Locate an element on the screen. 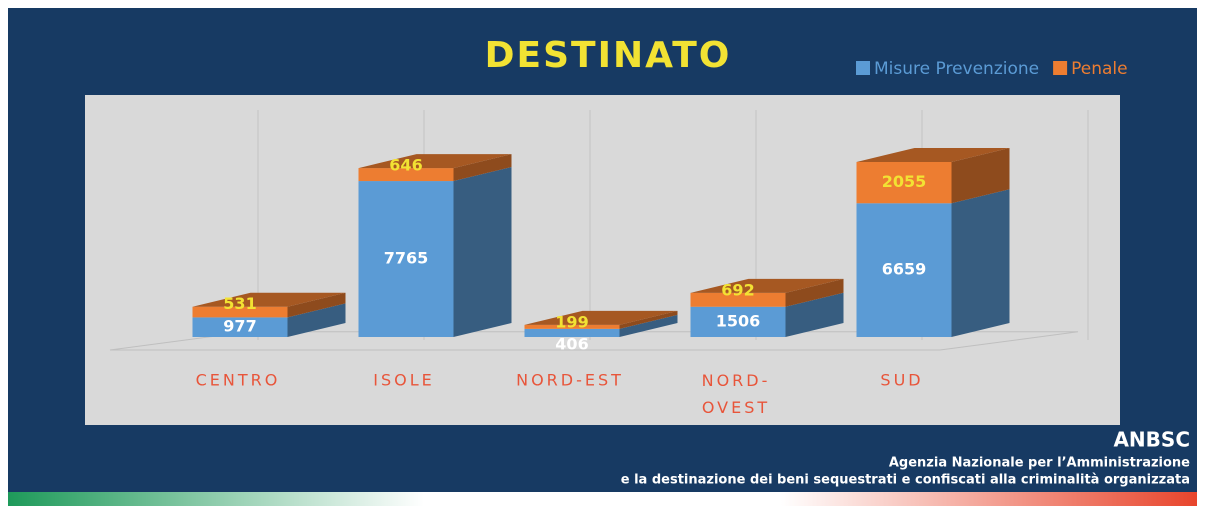  value-label: 646 is located at coordinates (405, 165).